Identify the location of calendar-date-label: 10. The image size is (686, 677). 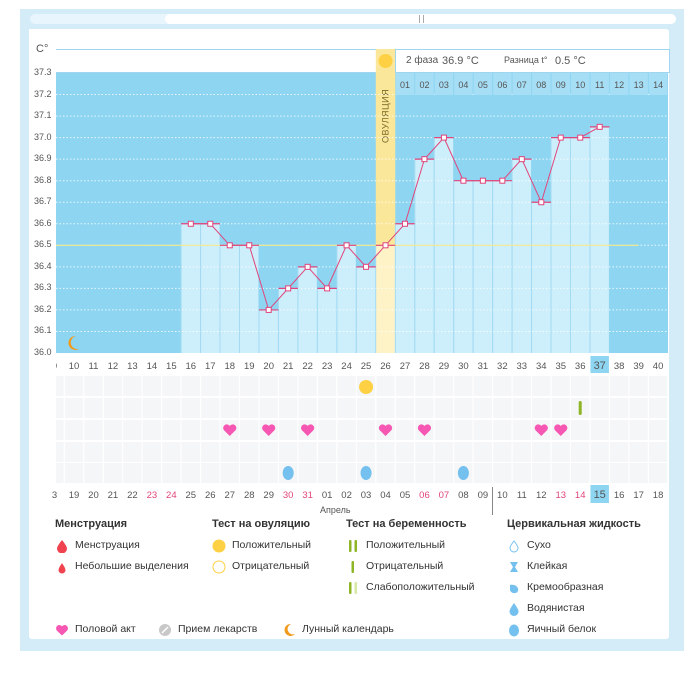
(502, 495).